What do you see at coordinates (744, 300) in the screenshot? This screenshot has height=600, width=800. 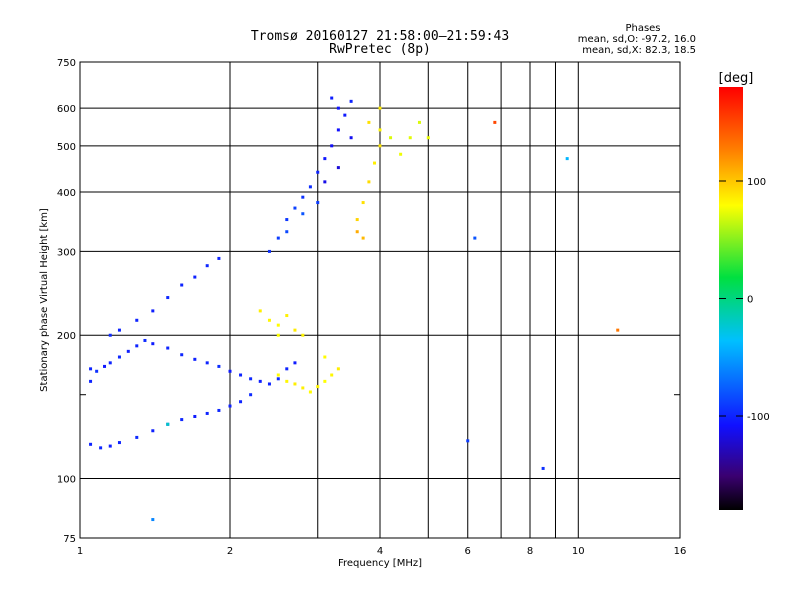 I see `colorbar-ticks: 100 0 -100` at bounding box center [744, 300].